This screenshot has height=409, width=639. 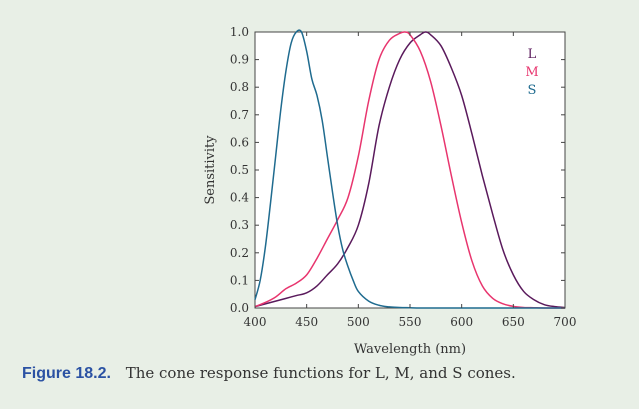 I want to click on legend-entry-L: L, so click(x=532, y=54).